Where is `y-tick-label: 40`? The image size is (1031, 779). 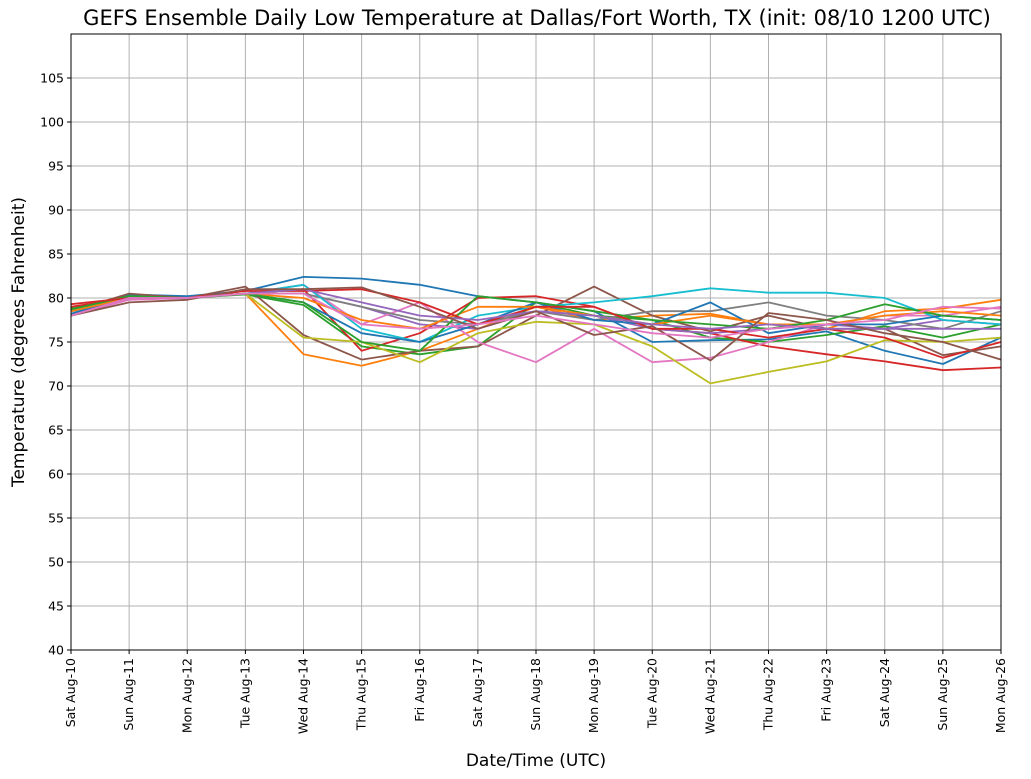 y-tick-label: 40 is located at coordinates (56, 650).